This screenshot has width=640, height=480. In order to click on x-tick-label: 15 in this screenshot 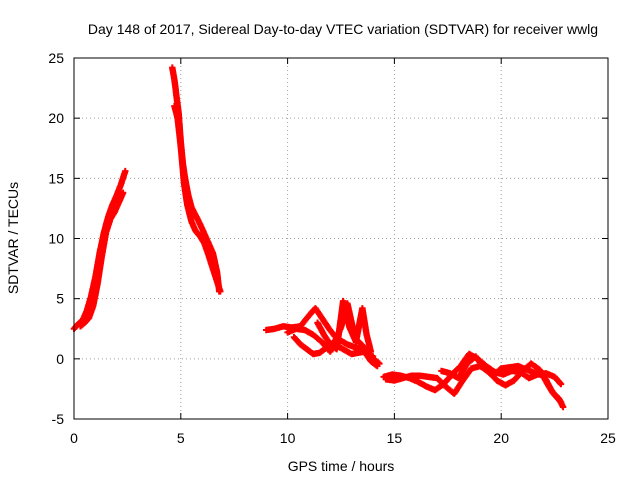, I will do `click(395, 438)`.